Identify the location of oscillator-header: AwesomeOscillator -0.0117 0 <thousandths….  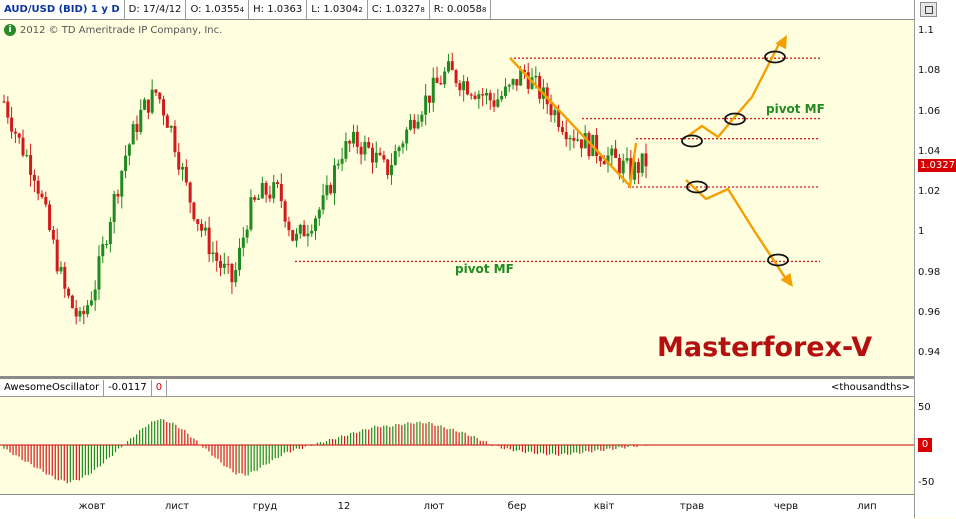
(457, 388).